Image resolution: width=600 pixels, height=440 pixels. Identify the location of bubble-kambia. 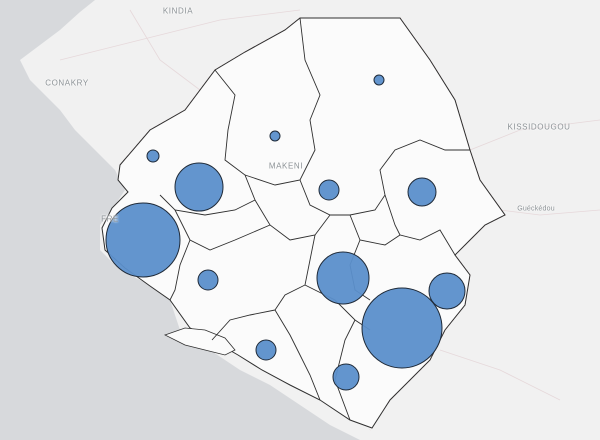
(153, 156).